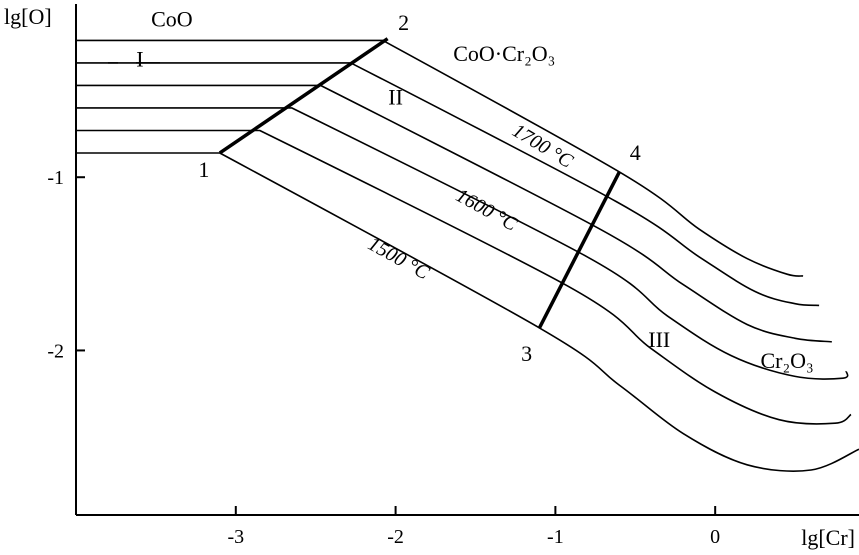  Describe the element at coordinates (203, 169) in the screenshot. I see `point-label-1: 1` at that location.